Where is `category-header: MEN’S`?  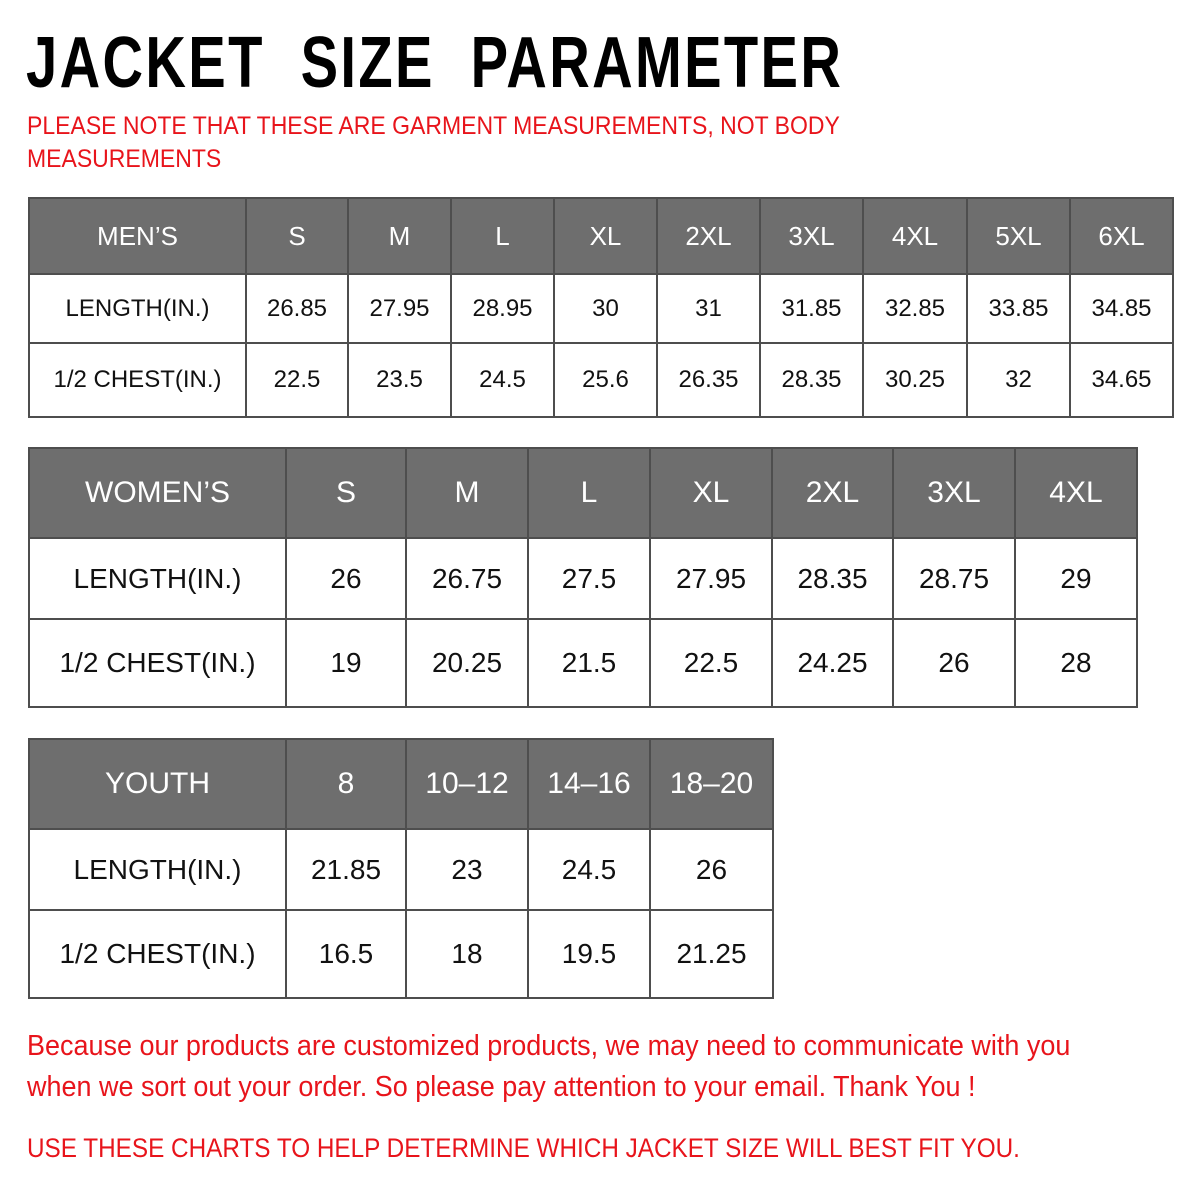
category-header: MEN’S is located at coordinates (137, 236).